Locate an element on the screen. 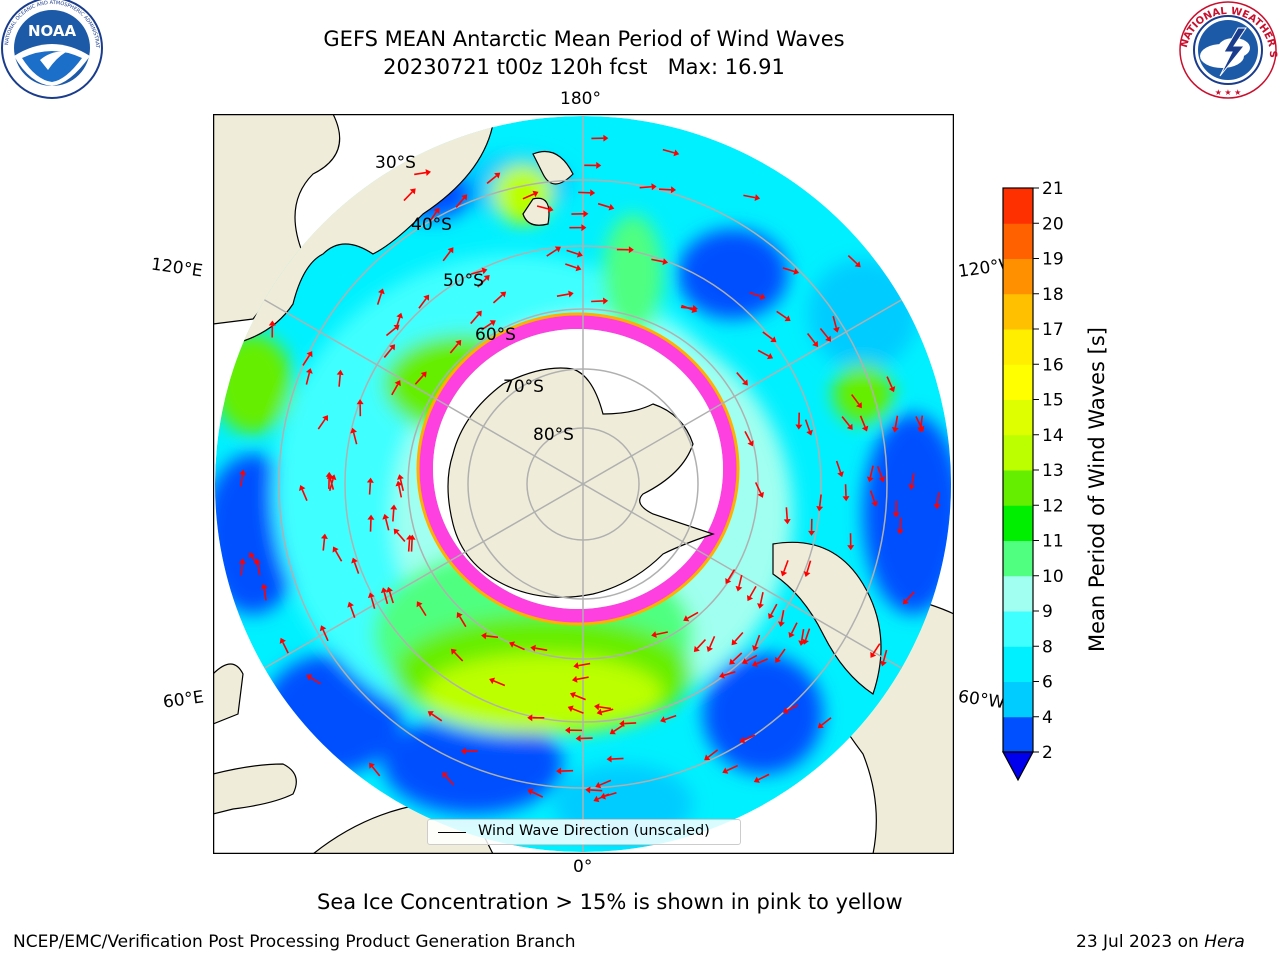 This screenshot has width=1280, height=960. colorbar-ticks: 2 4 6 8 9 10 11 12 13 14 15 16 17 18 19 20 21 is located at coordinates (1048, 471).